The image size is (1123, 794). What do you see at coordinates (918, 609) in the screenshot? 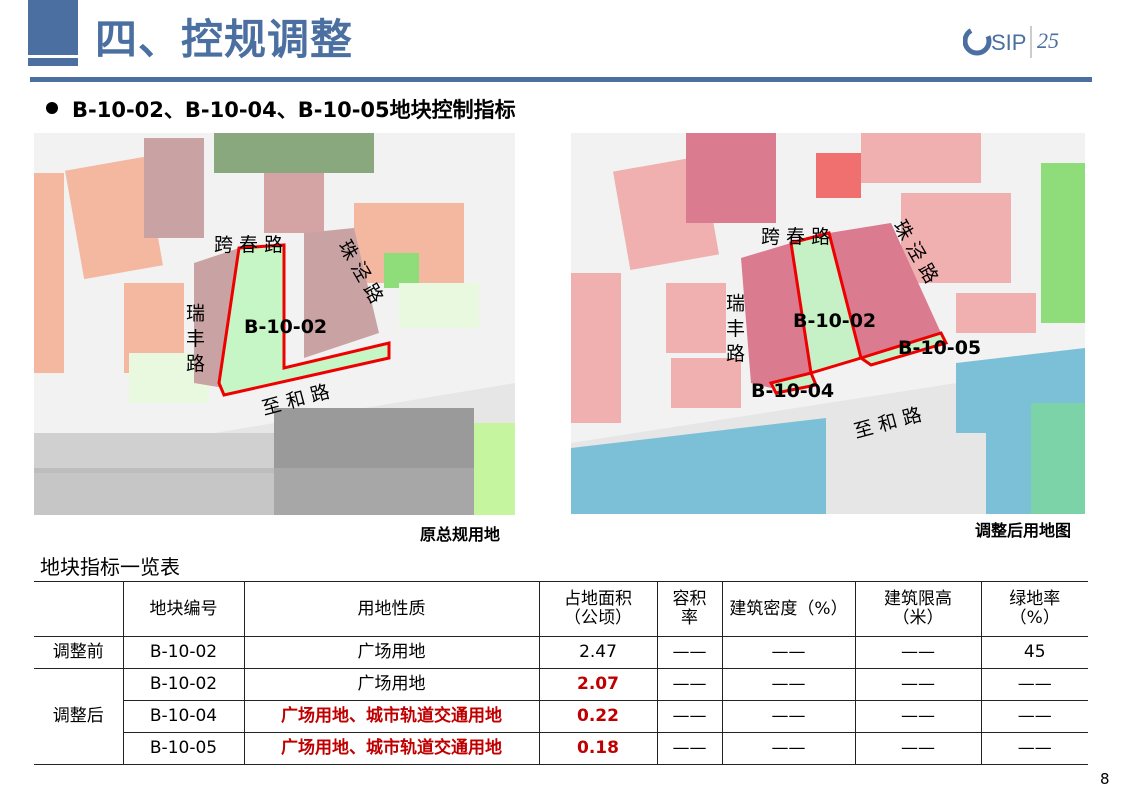
I see `header-cell: 建筑限高（米）` at bounding box center [918, 609].